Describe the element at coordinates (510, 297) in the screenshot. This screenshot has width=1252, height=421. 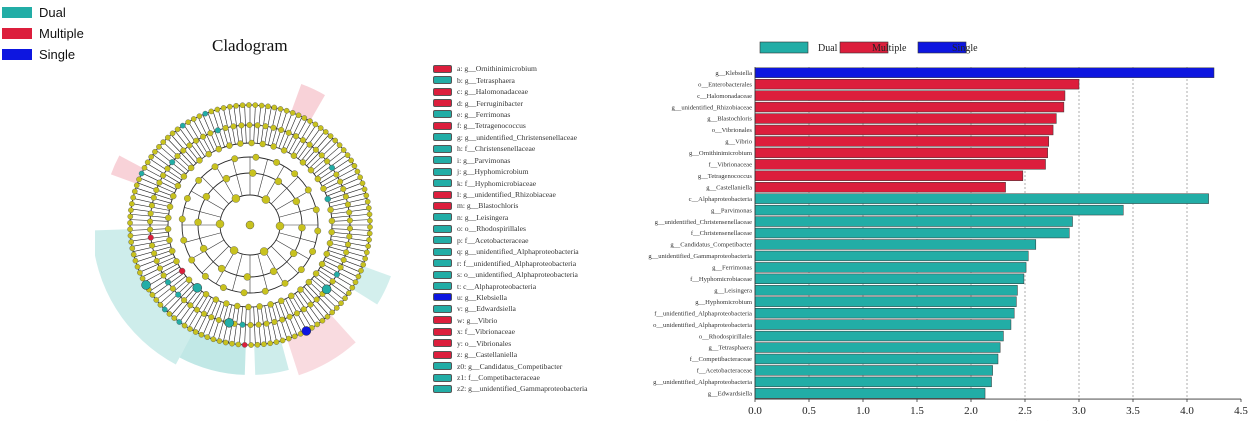
I see `taxa-legend-item: u: g__Klebsiella` at that location.